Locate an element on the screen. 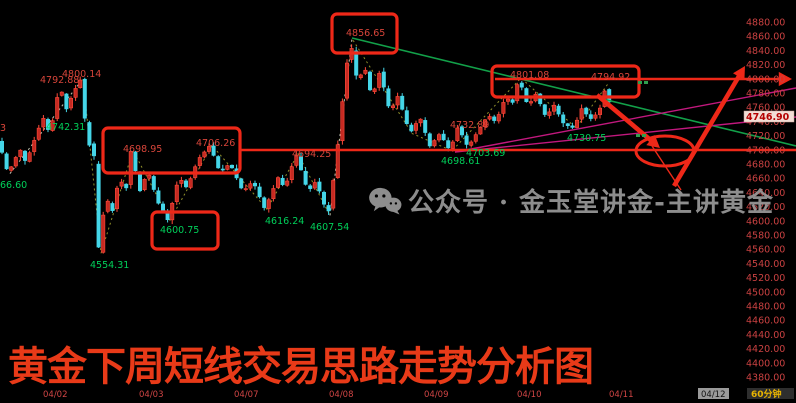 The image size is (796, 403). axis-tick-label: 4460.00 is located at coordinates (765, 321).